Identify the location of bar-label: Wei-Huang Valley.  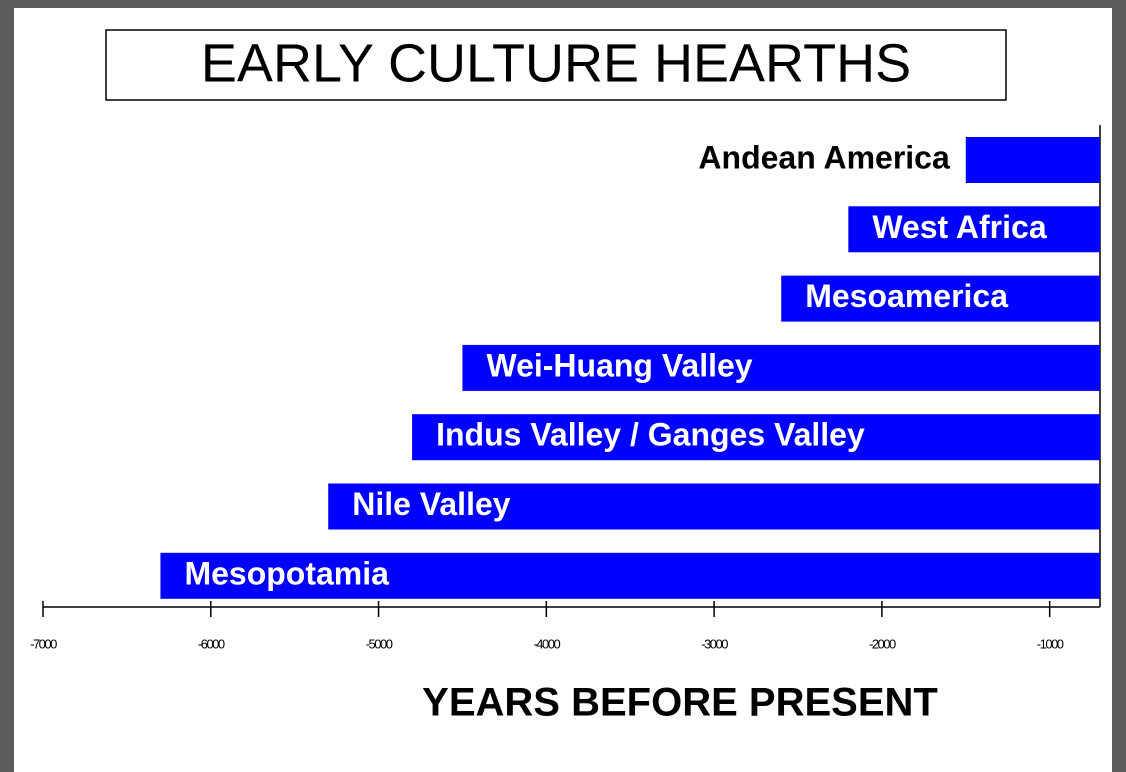
(619, 365).